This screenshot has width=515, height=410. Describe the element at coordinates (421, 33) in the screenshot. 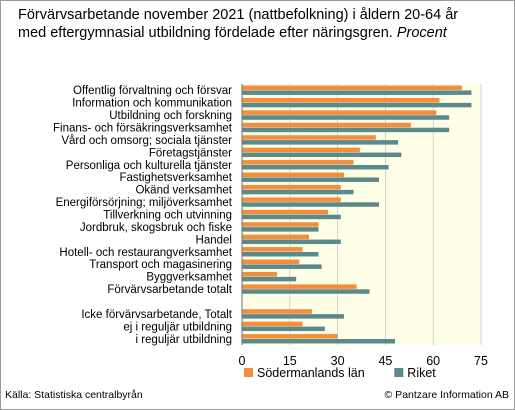

I see `title-subtitle: Procent` at that location.